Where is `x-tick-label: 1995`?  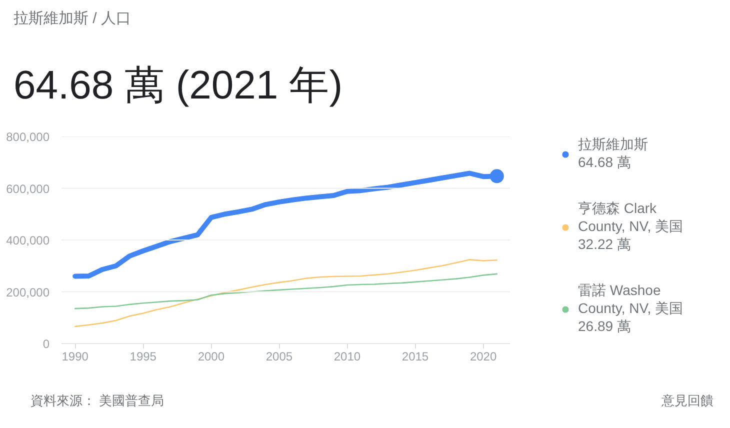 x-tick-label: 1995 is located at coordinates (143, 357).